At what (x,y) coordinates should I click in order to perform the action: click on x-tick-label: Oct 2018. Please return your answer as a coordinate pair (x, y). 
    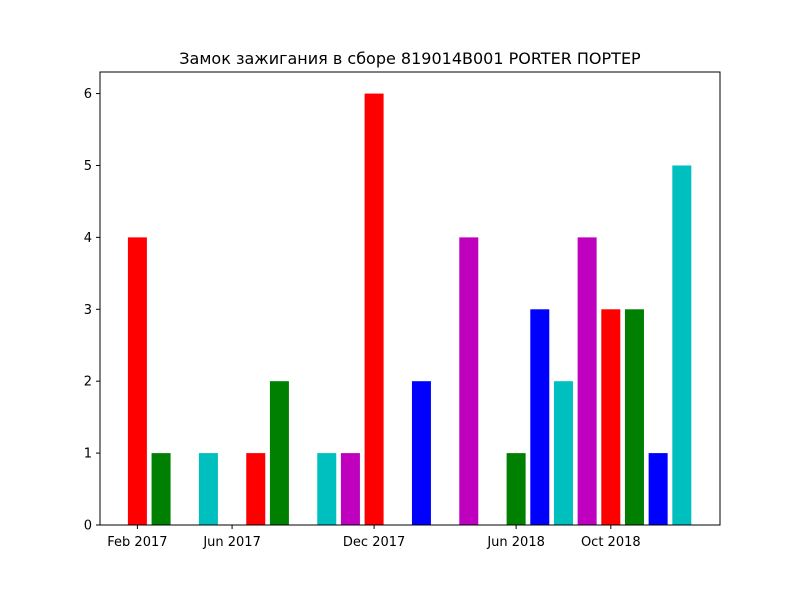
    Looking at the image, I should click on (611, 542).